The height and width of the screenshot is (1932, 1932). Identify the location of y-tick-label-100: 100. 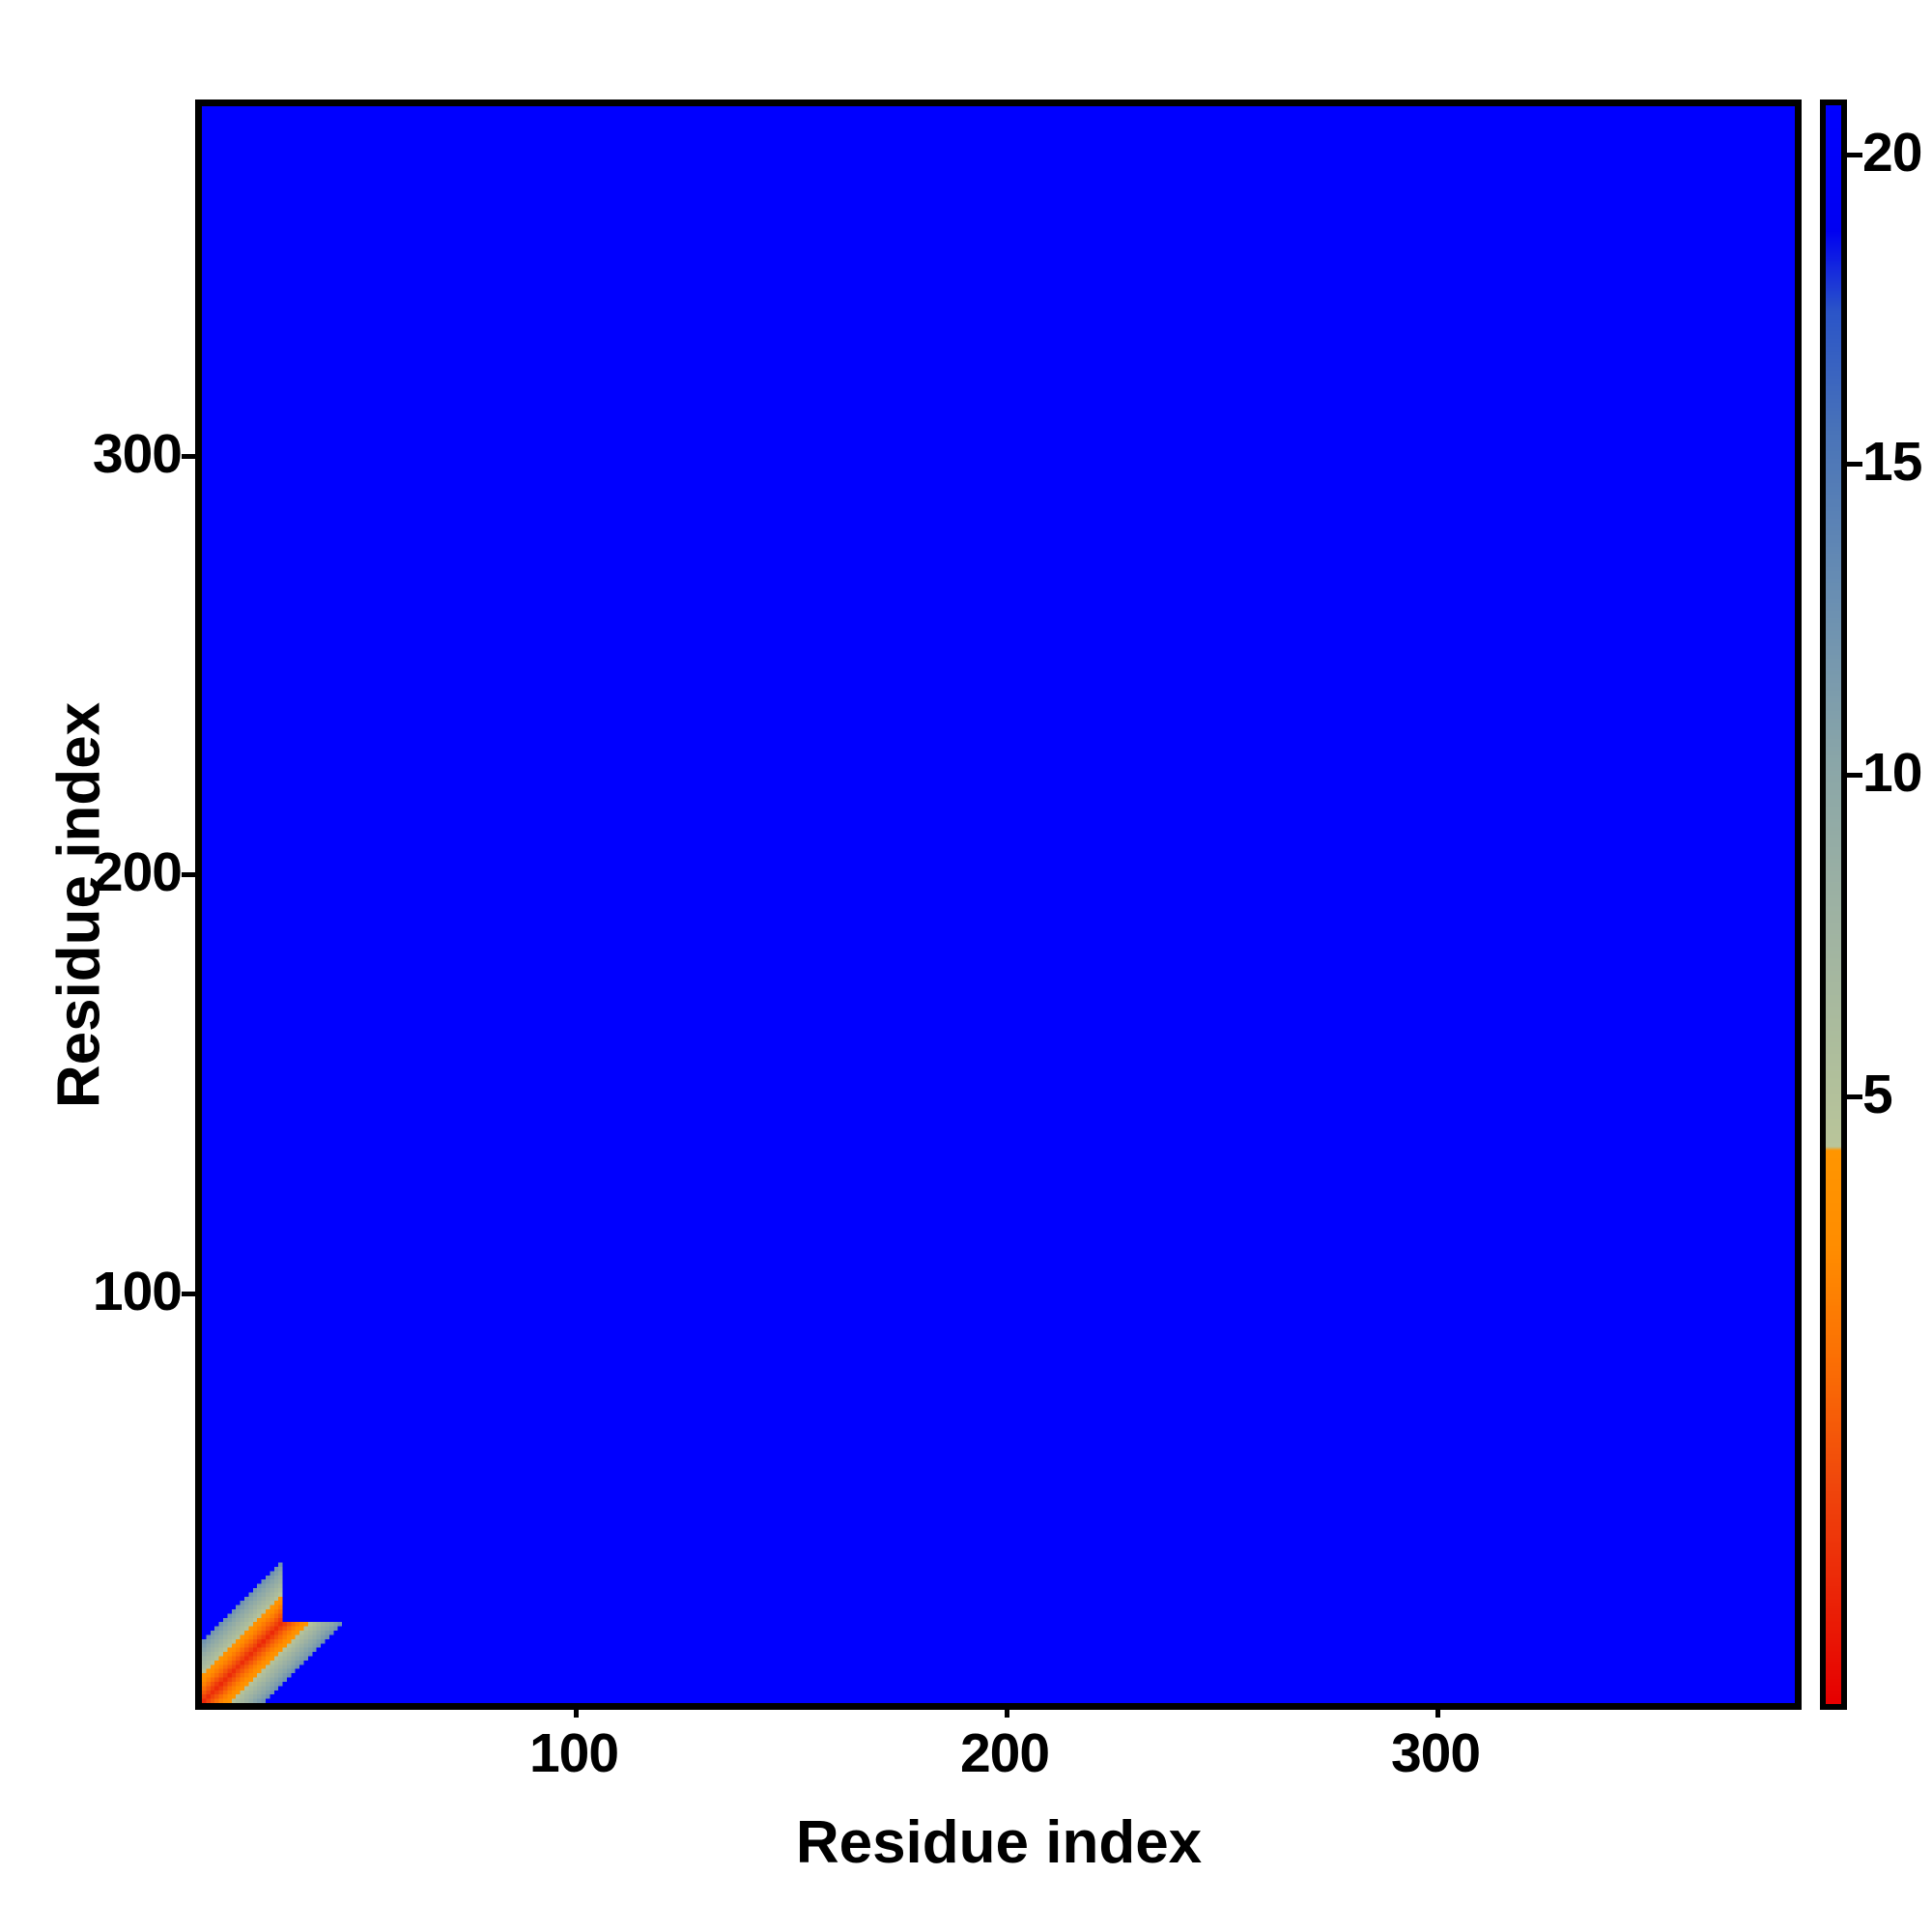
(137, 1291).